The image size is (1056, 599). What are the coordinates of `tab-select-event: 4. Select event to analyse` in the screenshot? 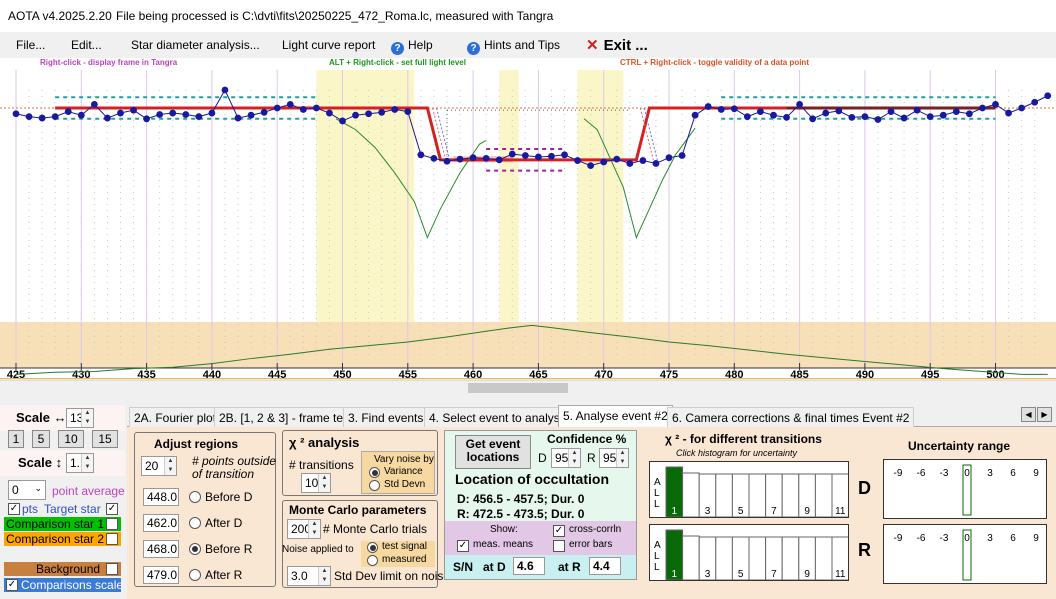 It's located at (498, 417).